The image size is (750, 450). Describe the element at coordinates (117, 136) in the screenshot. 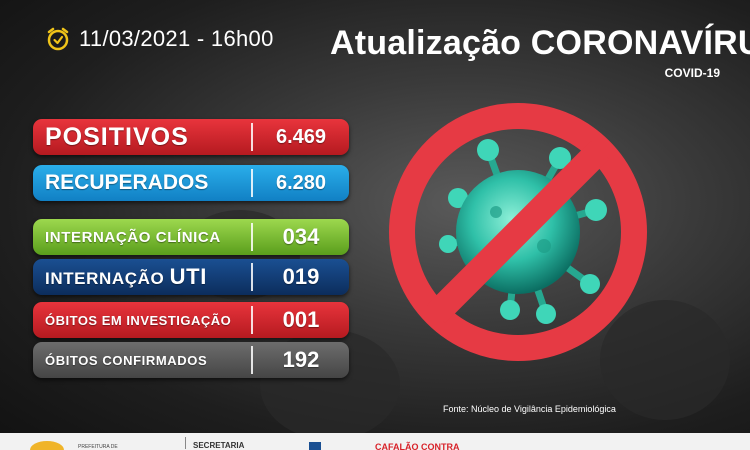

I see `stat-label: POSITIVOS` at that location.